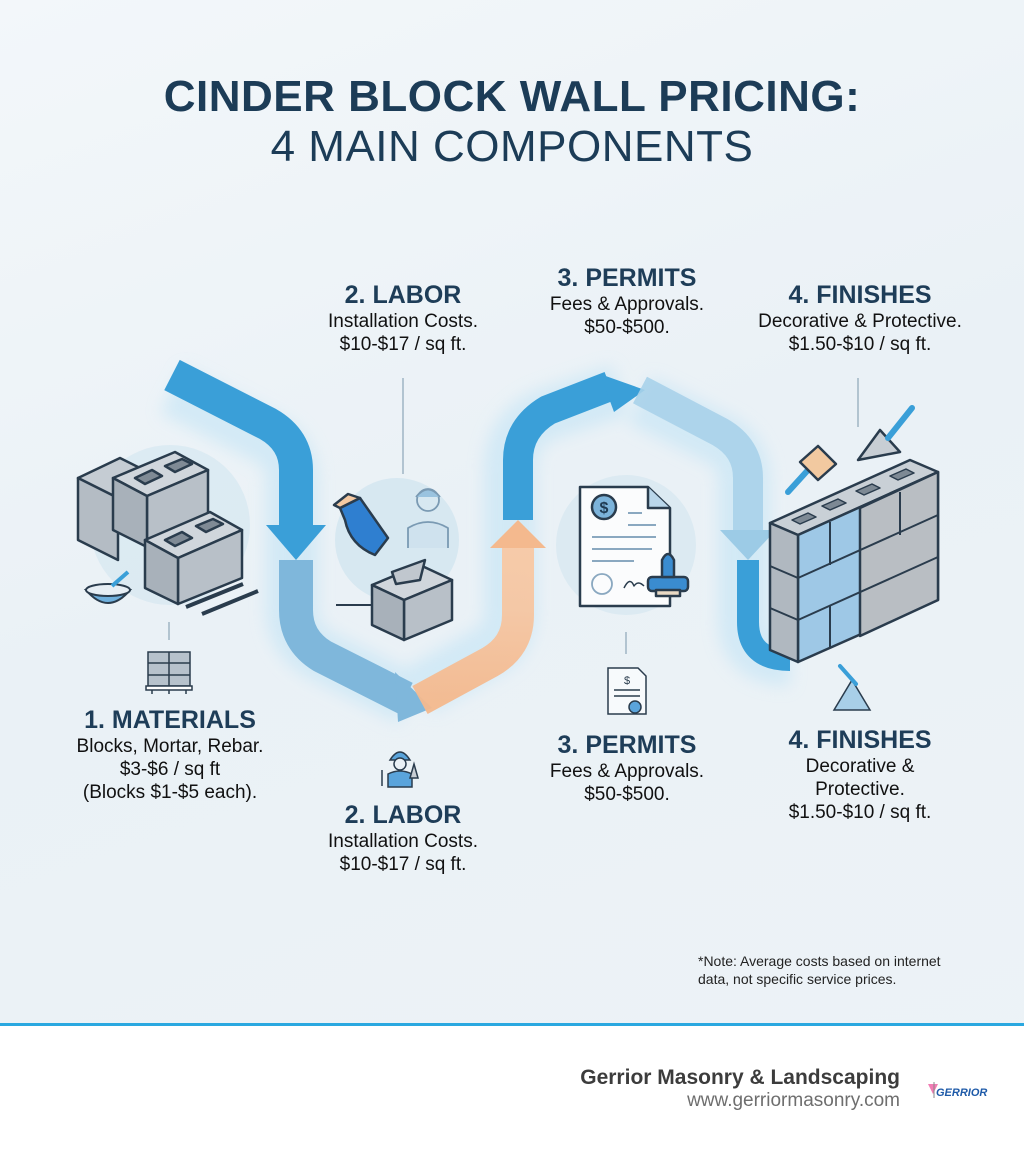  I want to click on labor-heading-bottom: 2. LABOR, so click(403, 815).